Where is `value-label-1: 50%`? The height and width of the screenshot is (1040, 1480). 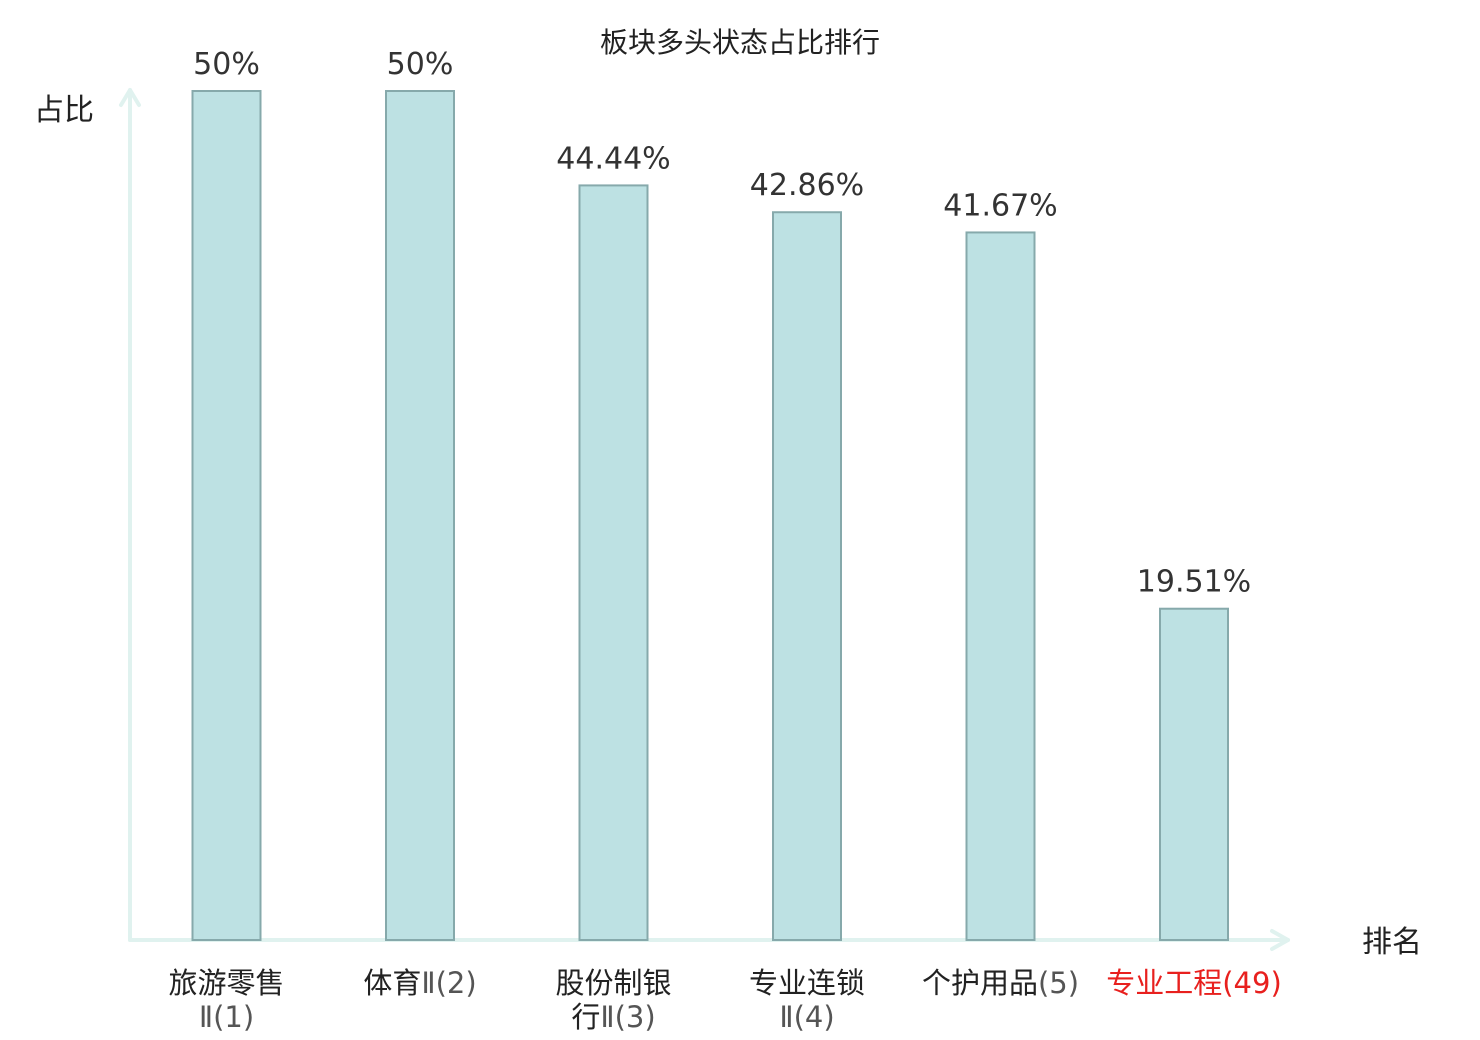
value-label-1: 50% is located at coordinates (226, 64).